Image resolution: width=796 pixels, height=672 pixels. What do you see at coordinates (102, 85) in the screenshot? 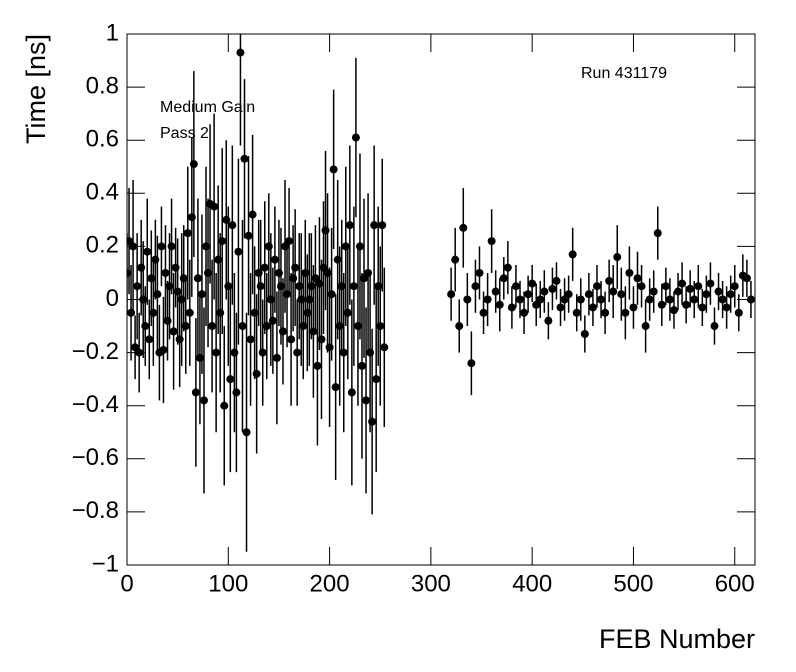
I see `y-tick-label: 0.8` at bounding box center [102, 85].